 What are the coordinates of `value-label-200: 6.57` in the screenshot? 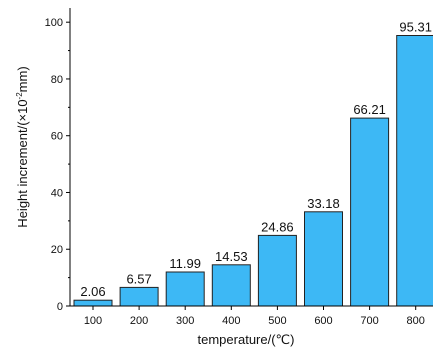 It's located at (138, 278).